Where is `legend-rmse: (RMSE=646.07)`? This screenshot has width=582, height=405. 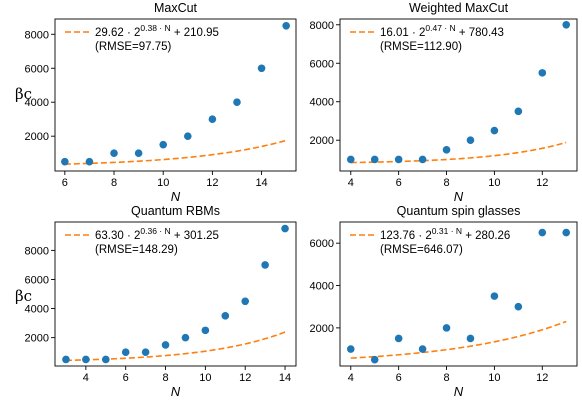
legend-rmse: (RMSE=646.07) is located at coordinates (421, 250).